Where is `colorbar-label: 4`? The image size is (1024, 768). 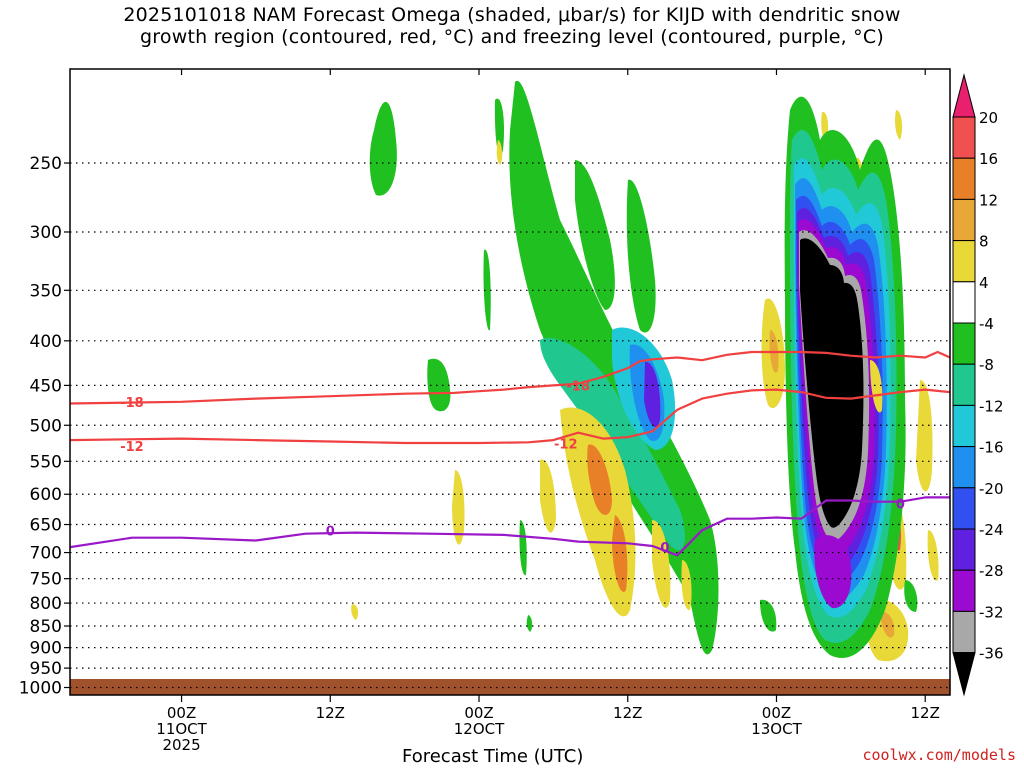 colorbar-label: 4 is located at coordinates (984, 283).